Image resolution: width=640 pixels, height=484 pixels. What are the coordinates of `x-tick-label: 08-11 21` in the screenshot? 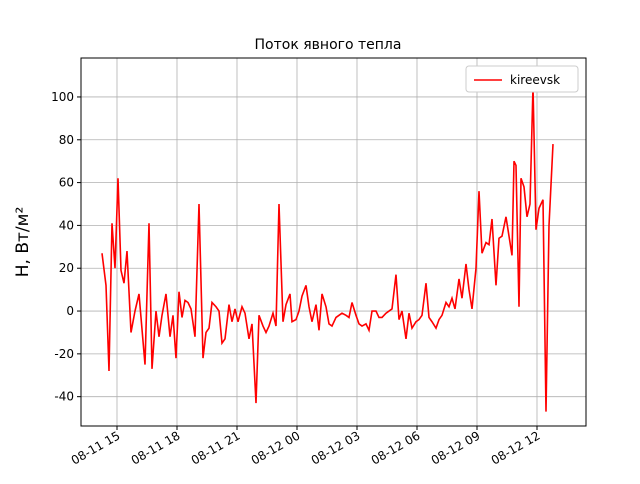 It's located at (216, 447).